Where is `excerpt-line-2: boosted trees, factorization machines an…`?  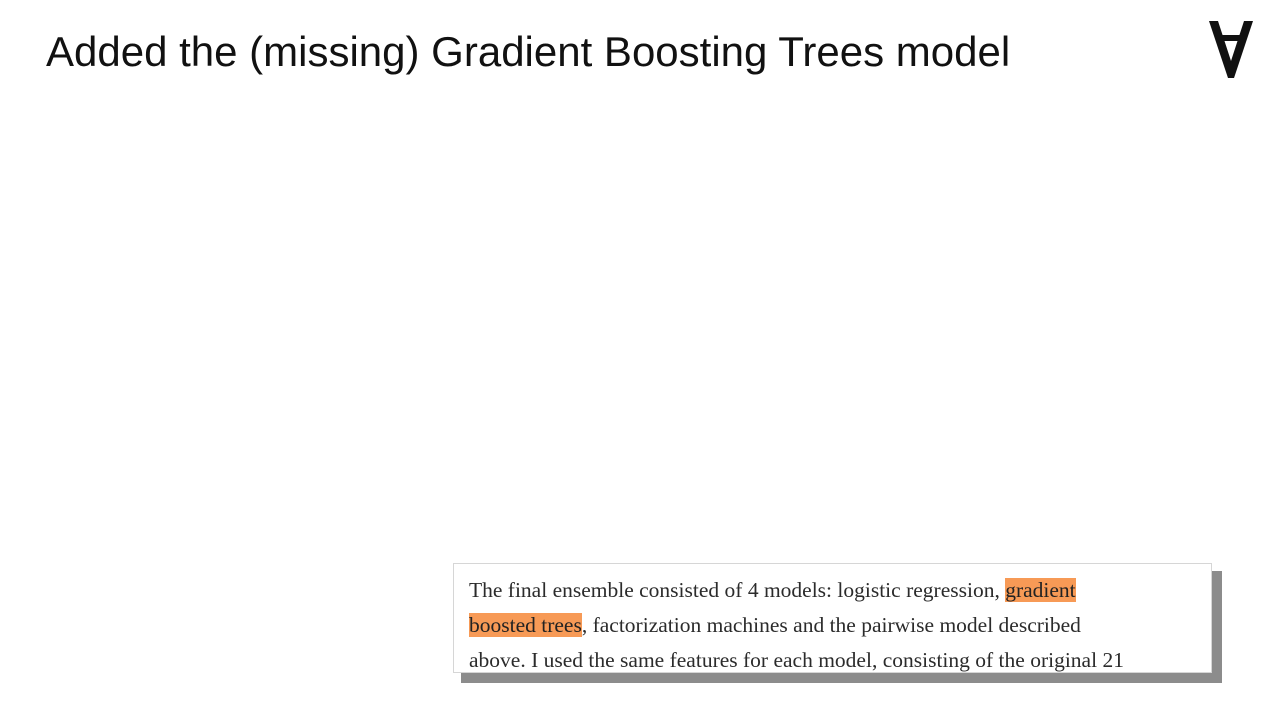
excerpt-line-2: boosted trees, factorization machines an… is located at coordinates (840, 625).